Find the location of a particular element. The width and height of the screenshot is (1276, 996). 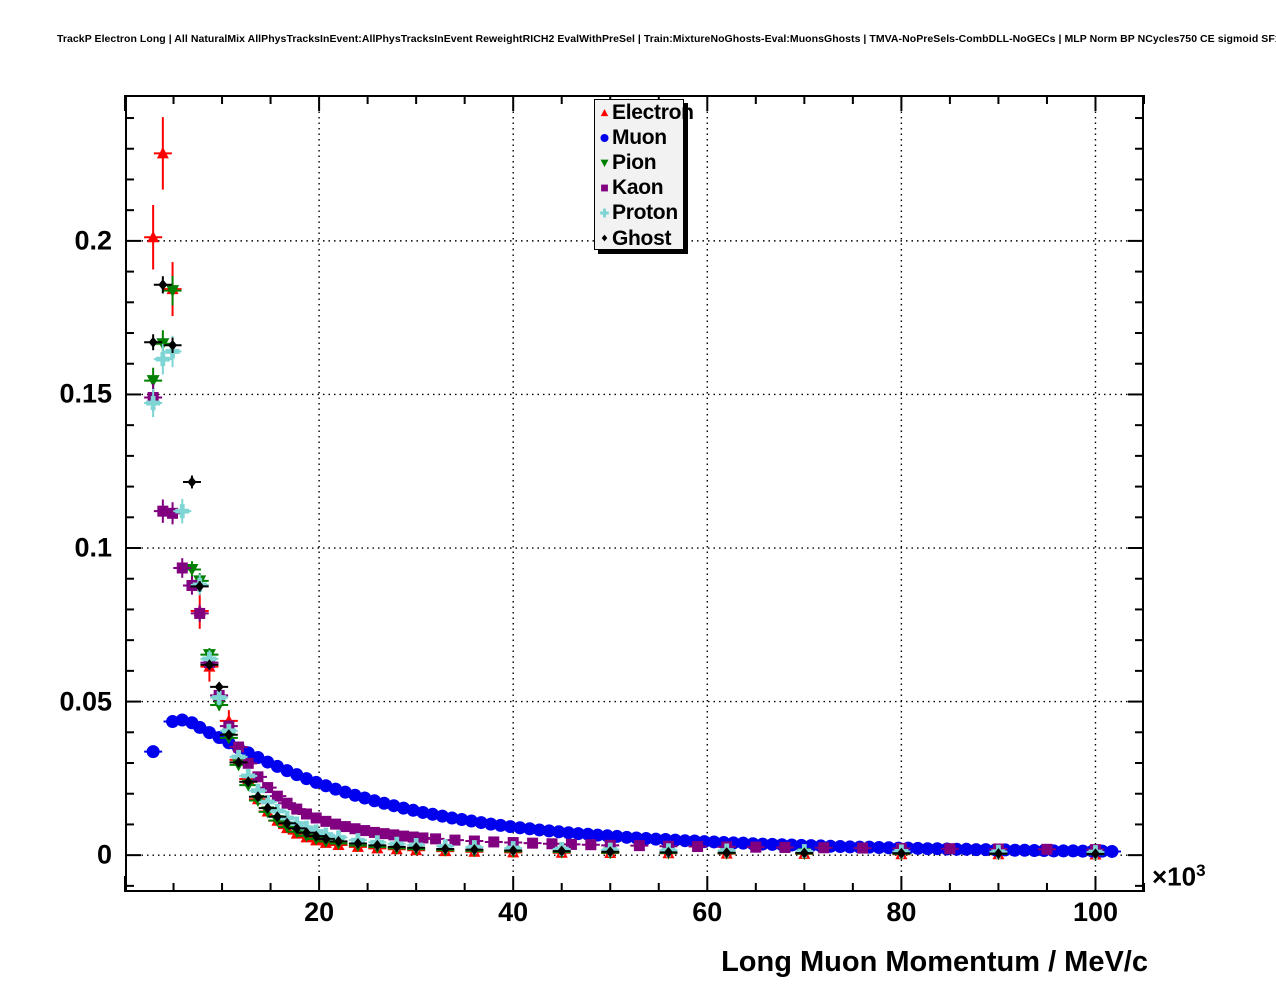

y-tick-label: 0.2 is located at coordinates (93, 240).